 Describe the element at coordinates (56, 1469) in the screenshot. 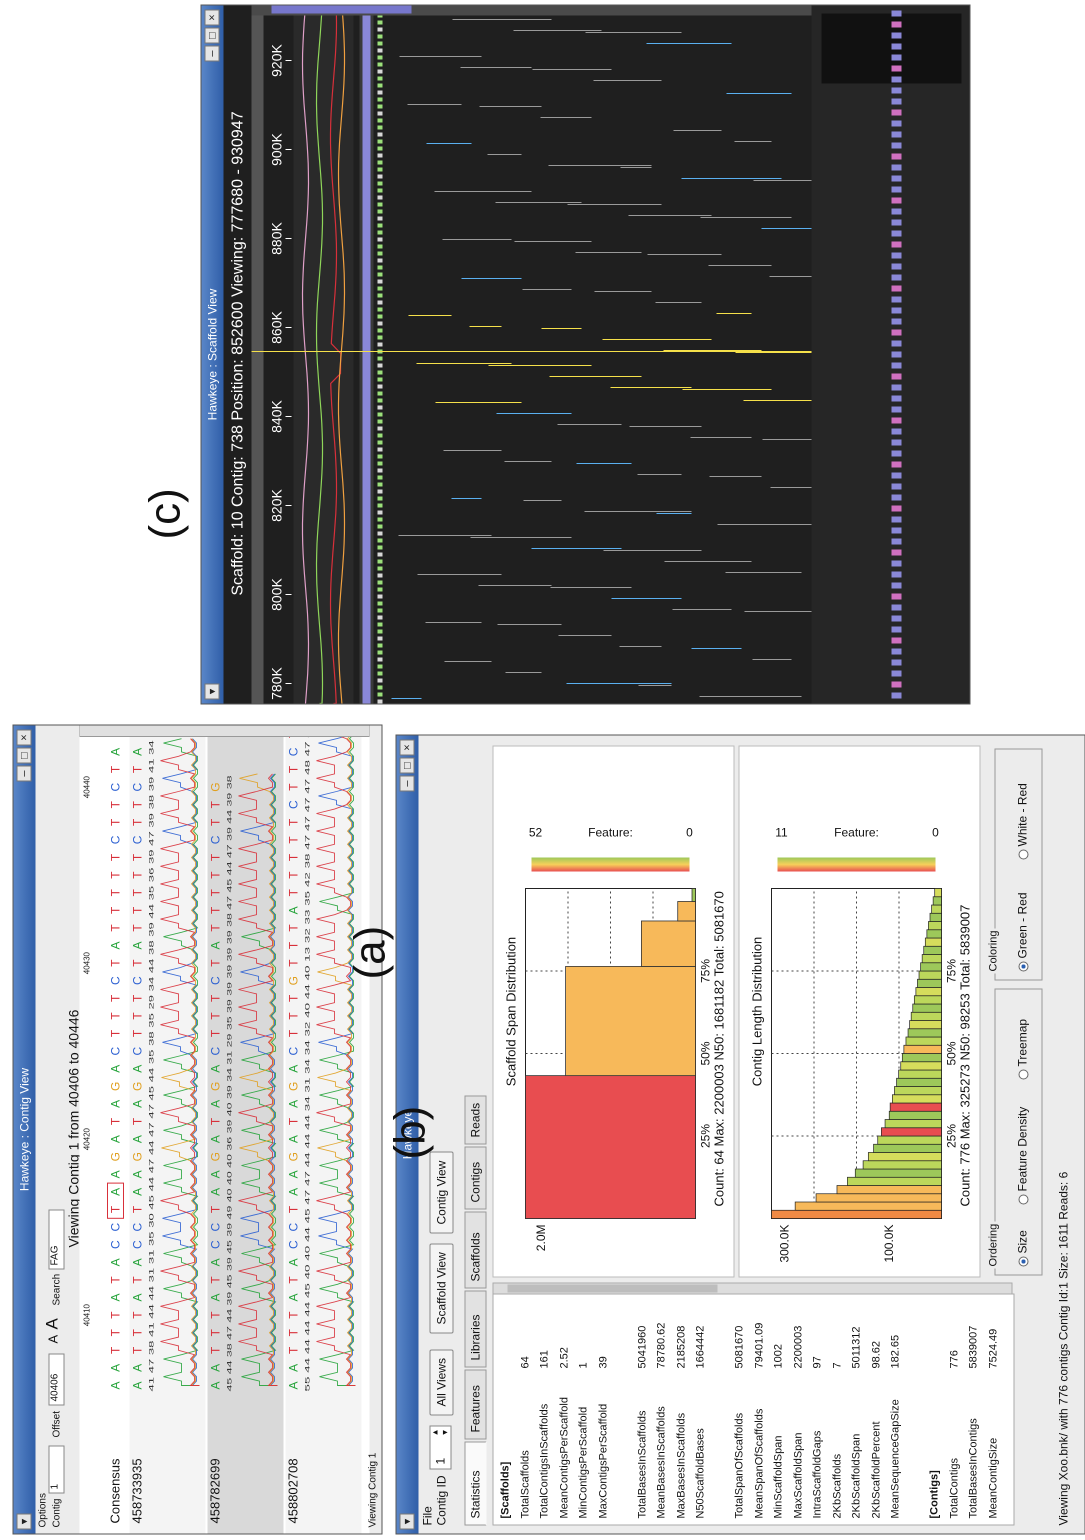

I see `contig-input: 1` at that location.